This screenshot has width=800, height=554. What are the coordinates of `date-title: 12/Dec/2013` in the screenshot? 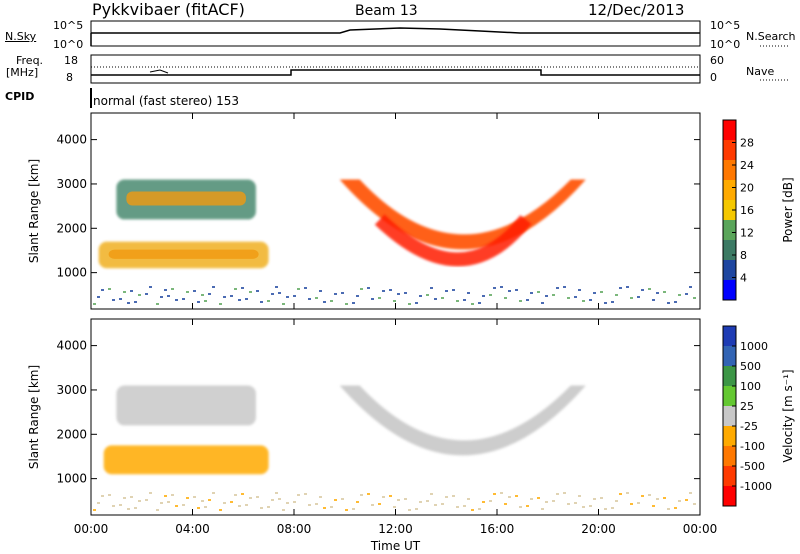 It's located at (636, 10).